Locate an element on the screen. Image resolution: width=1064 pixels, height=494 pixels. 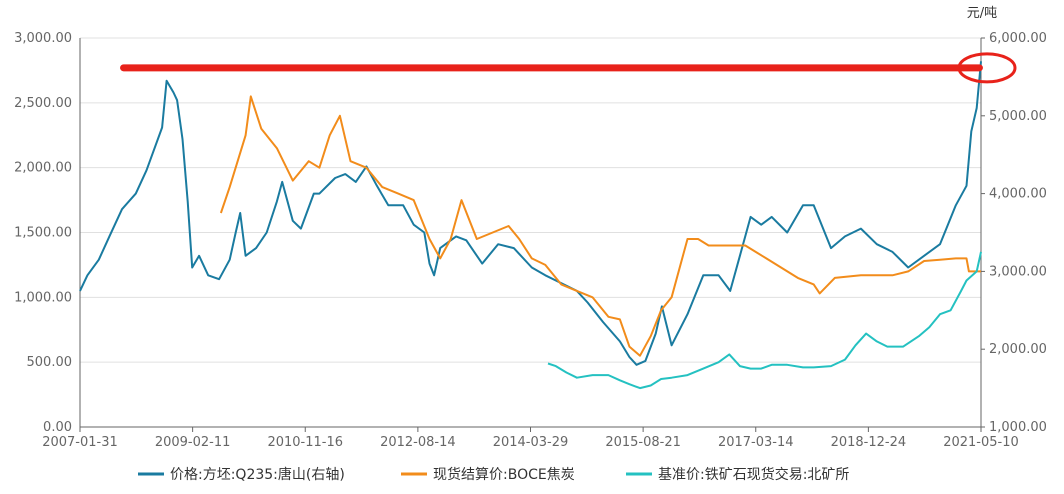
y-left-tick-label: 3,000.00 is located at coordinates (43, 38).